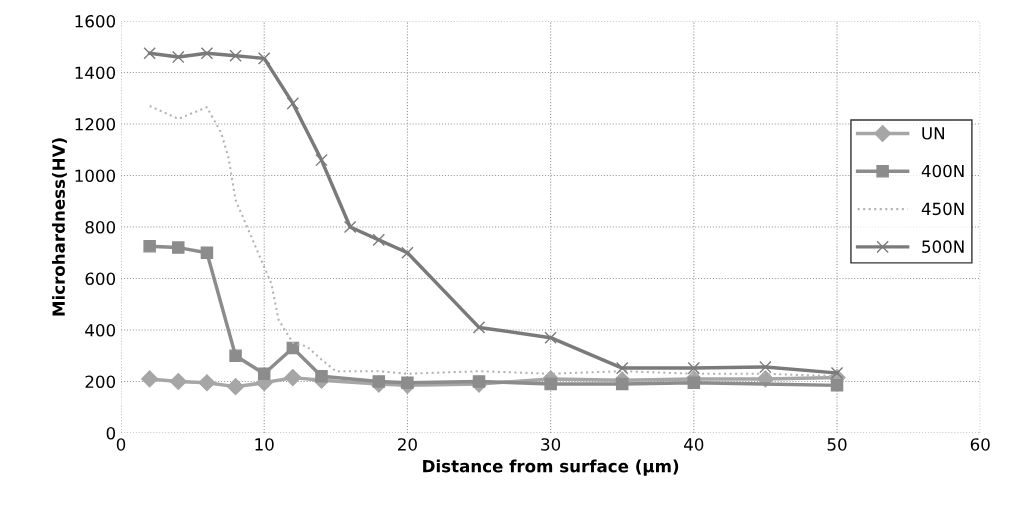 The image size is (1029, 513). Describe the element at coordinates (407, 444) in the screenshot. I see `x-tick-label: 20` at that location.